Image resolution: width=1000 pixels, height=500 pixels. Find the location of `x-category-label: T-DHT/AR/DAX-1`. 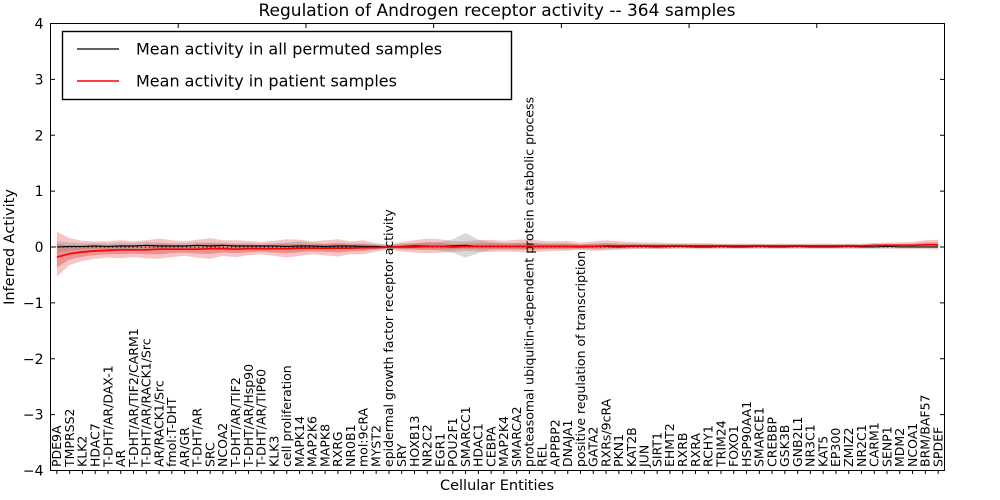

x-category-label: T-DHT/AR/DAX-1 is located at coordinates (107, 416).